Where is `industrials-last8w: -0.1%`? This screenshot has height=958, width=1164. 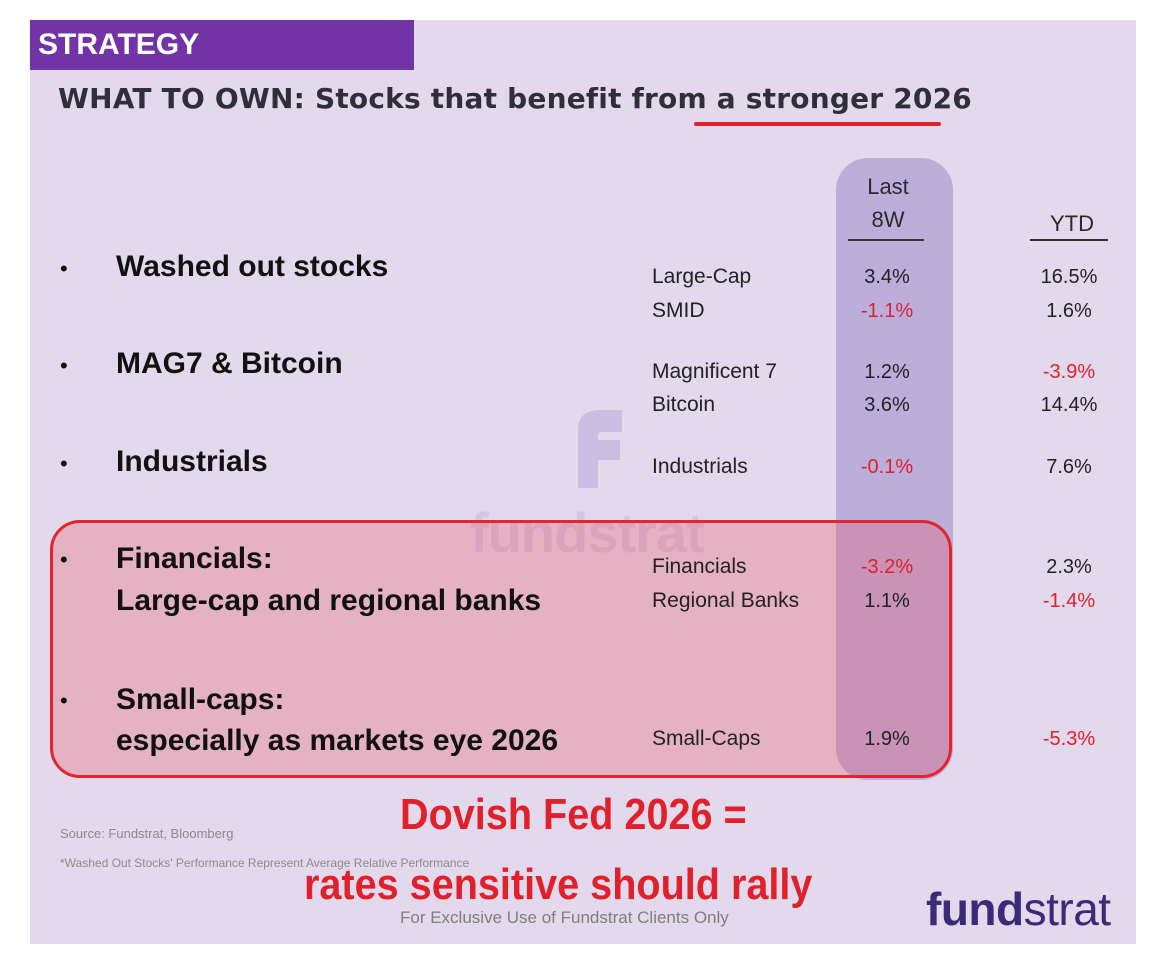
industrials-last8w: -0.1% is located at coordinates (887, 467).